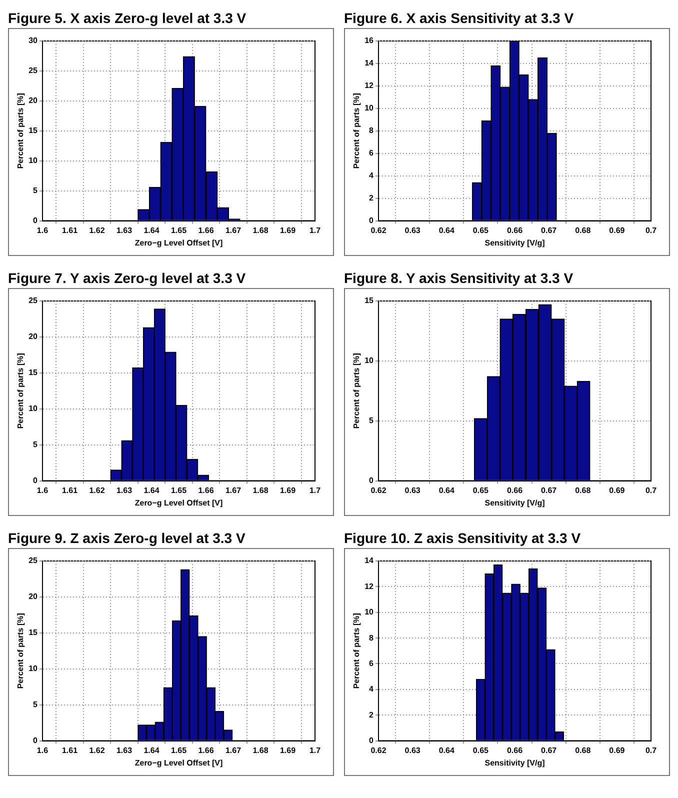 Image resolution: width=678 pixels, height=798 pixels. What do you see at coordinates (128, 18) in the screenshot?
I see `chart-title: Figure 5. X axis Zero-g level at 3.3 V` at bounding box center [128, 18].